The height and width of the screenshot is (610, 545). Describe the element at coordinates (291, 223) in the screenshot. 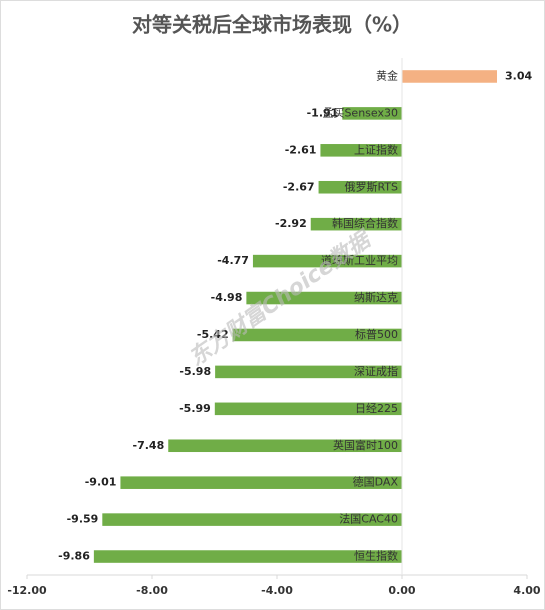

I see `value-label: -2.92` at that location.